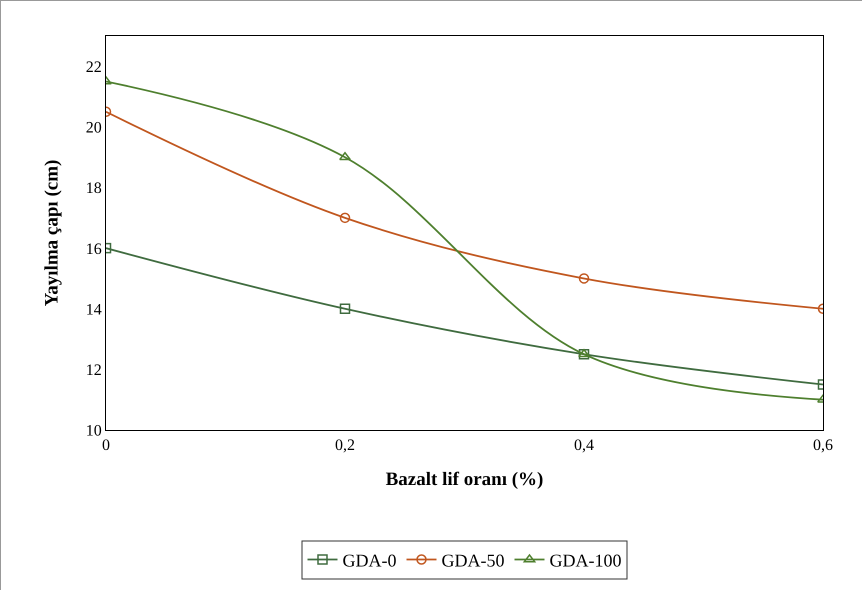 This screenshot has width=862, height=590. What do you see at coordinates (52, 233) in the screenshot?
I see `y-axis-title: Yayılma çapı (cm)` at bounding box center [52, 233].